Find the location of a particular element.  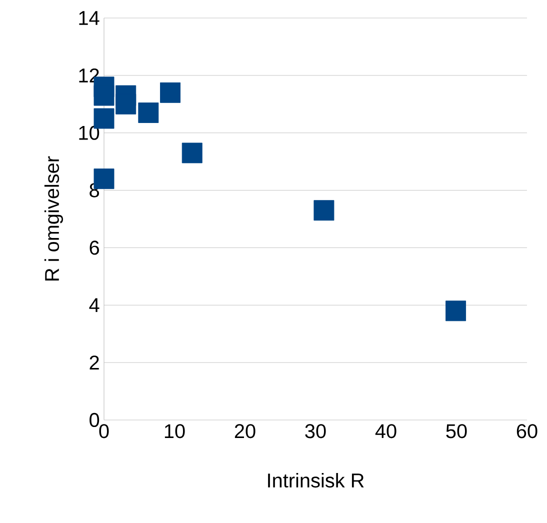

x-tick-label: 40 is located at coordinates (385, 431).